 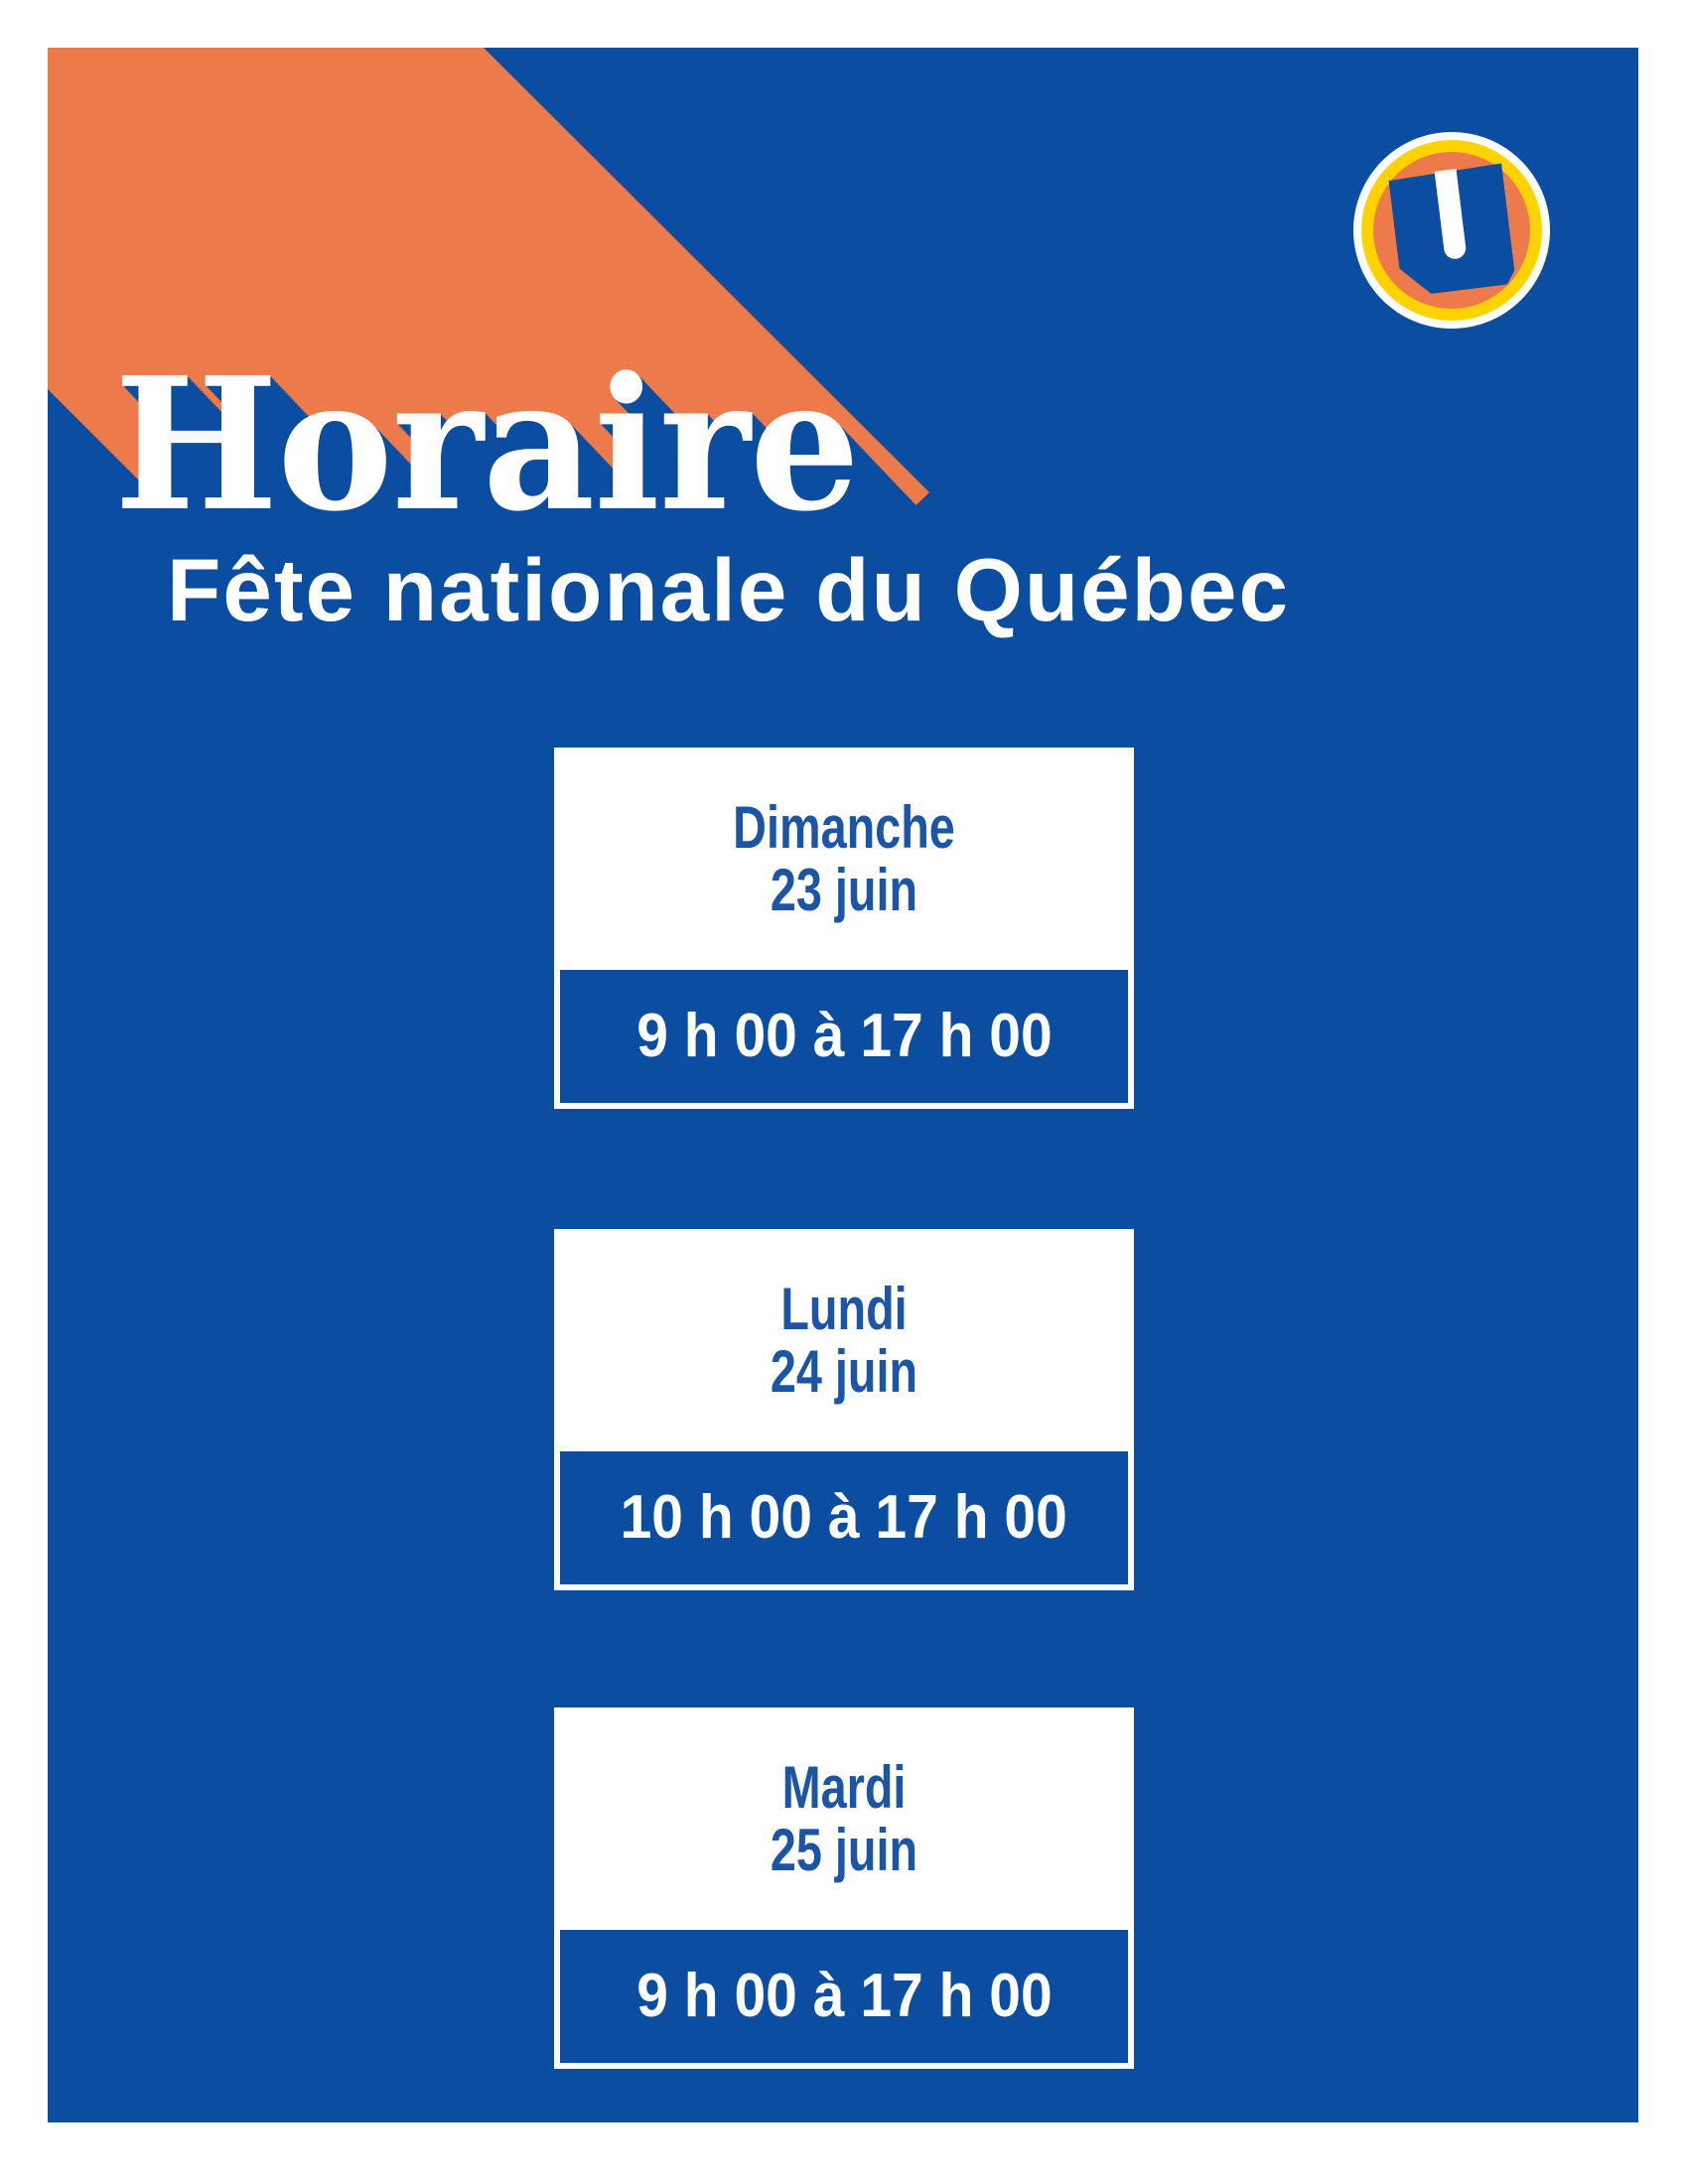 I want to click on card-day-section: Dimanche 23 juin, so click(x=844, y=859).